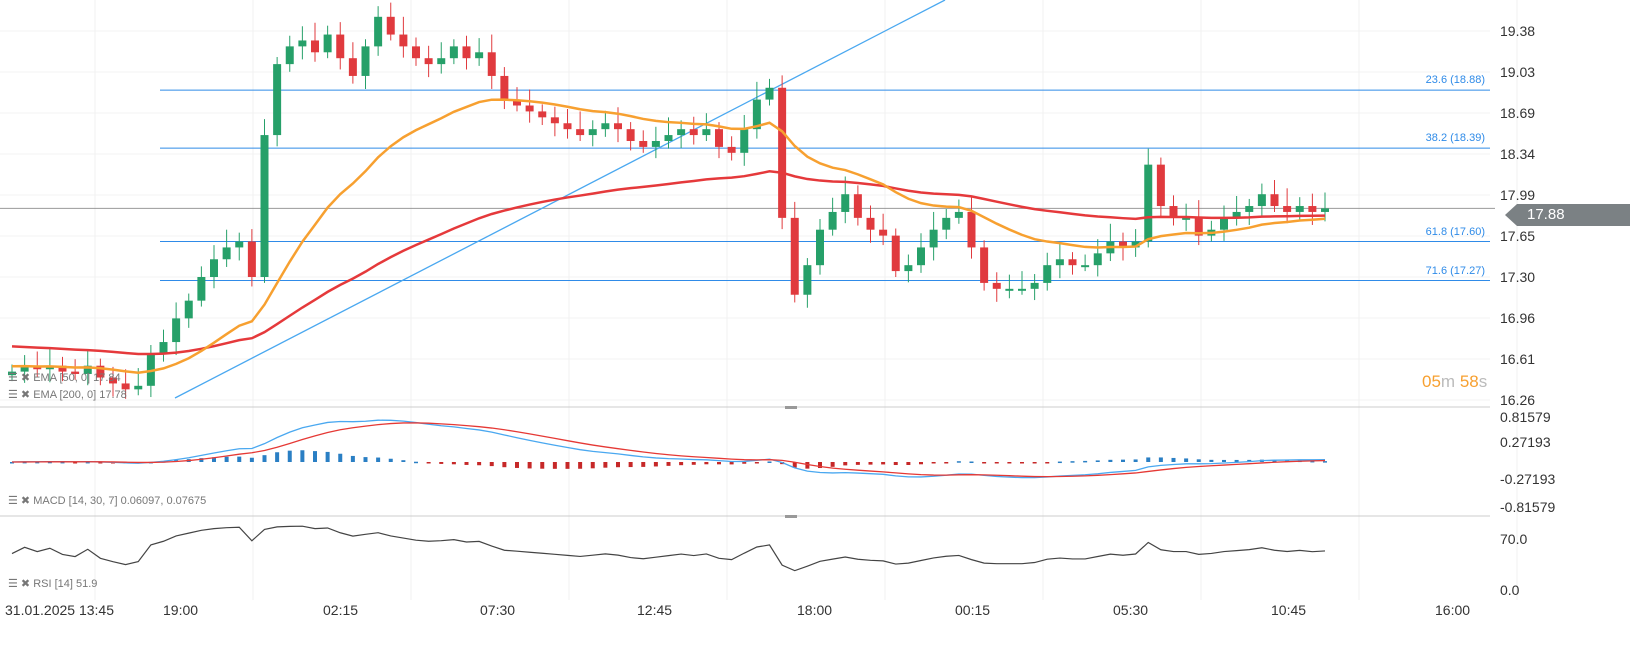 Image resolution: width=1640 pixels, height=646 pixels. I want to click on macd-axis-label: -0.81579, so click(1528, 507).